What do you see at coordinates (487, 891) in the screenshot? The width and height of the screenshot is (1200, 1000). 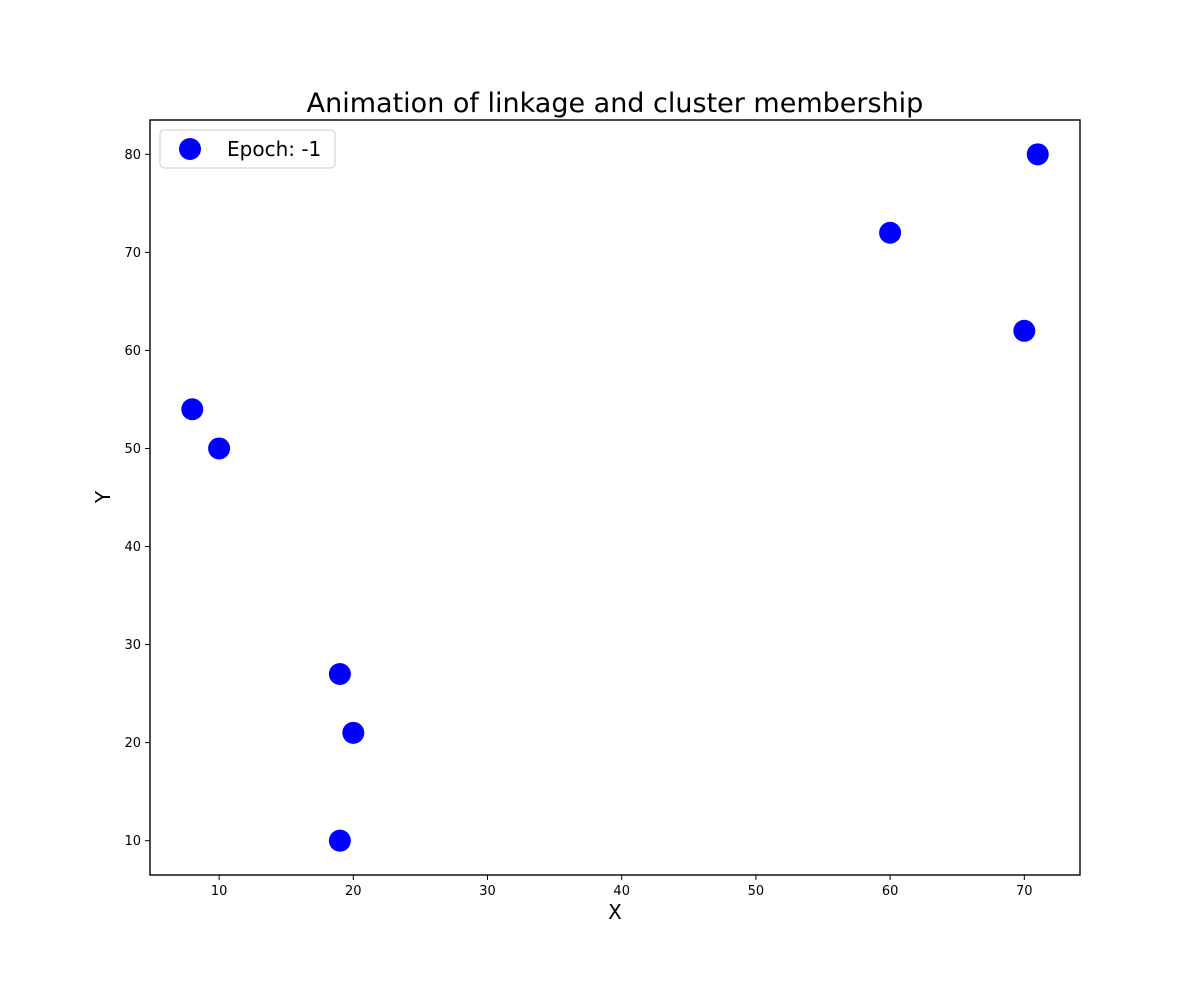 I see `x-tick-label: 30` at bounding box center [487, 891].